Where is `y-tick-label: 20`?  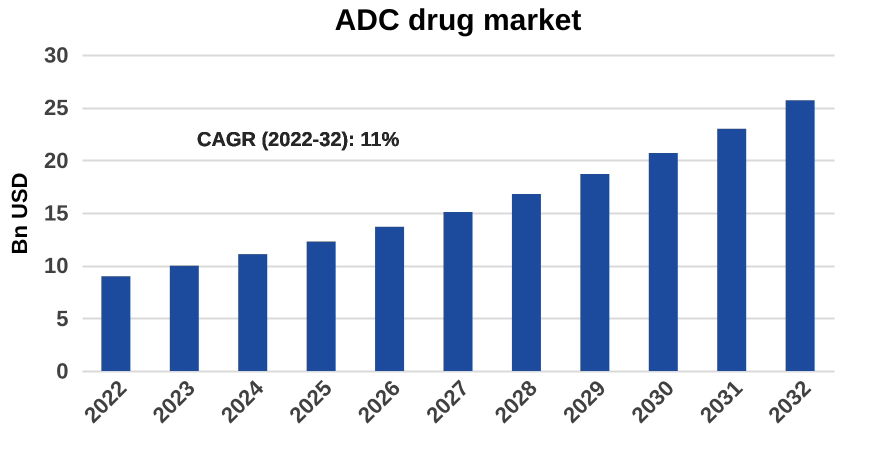 y-tick-label: 20 is located at coordinates (56, 160).